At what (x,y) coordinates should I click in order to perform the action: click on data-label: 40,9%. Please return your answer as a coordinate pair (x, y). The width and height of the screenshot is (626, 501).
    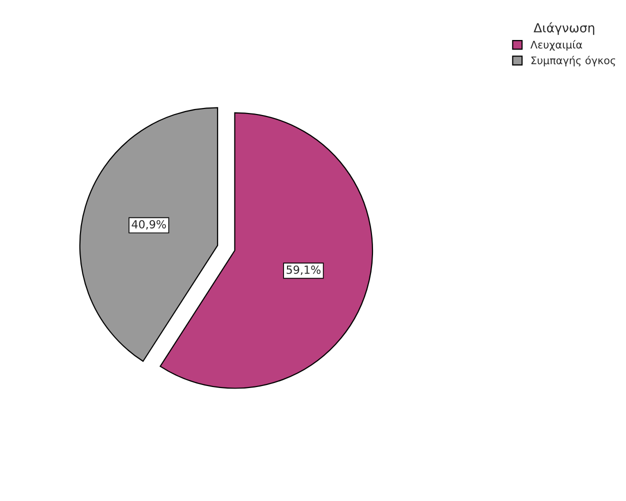
    Looking at the image, I should click on (149, 225).